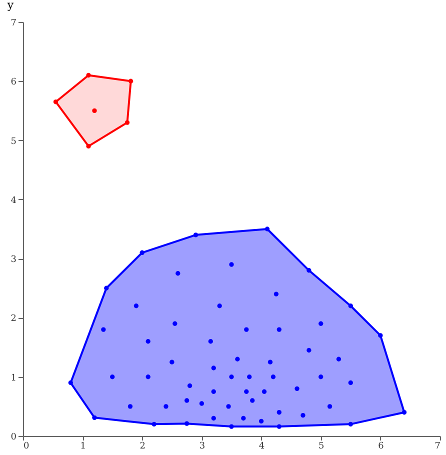  I want to click on y-tick-label: 5, so click(13, 141).